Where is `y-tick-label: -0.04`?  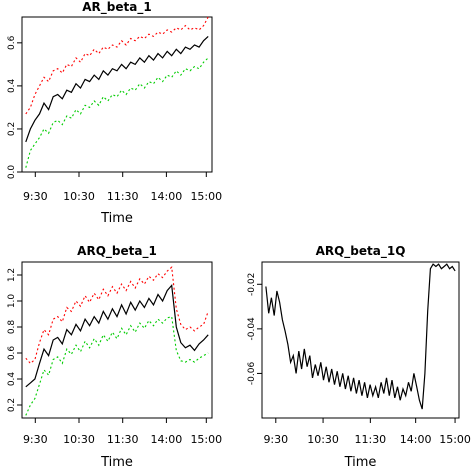 y-tick-label: -0.04 is located at coordinates (252, 329).